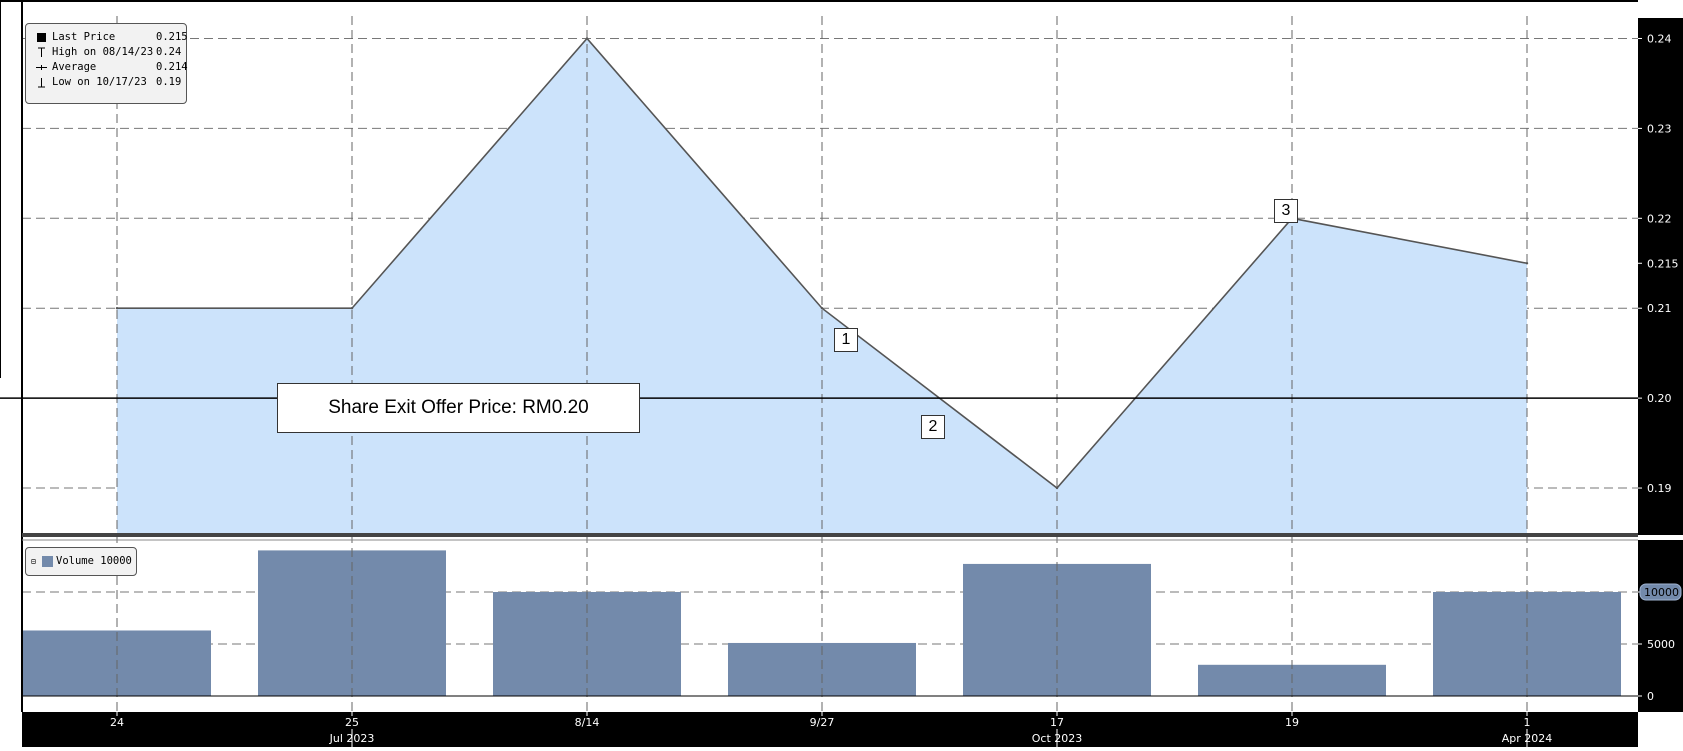 This screenshot has width=1683, height=751. What do you see at coordinates (1057, 722) in the screenshot?
I see `x-tick-label: 17` at bounding box center [1057, 722].